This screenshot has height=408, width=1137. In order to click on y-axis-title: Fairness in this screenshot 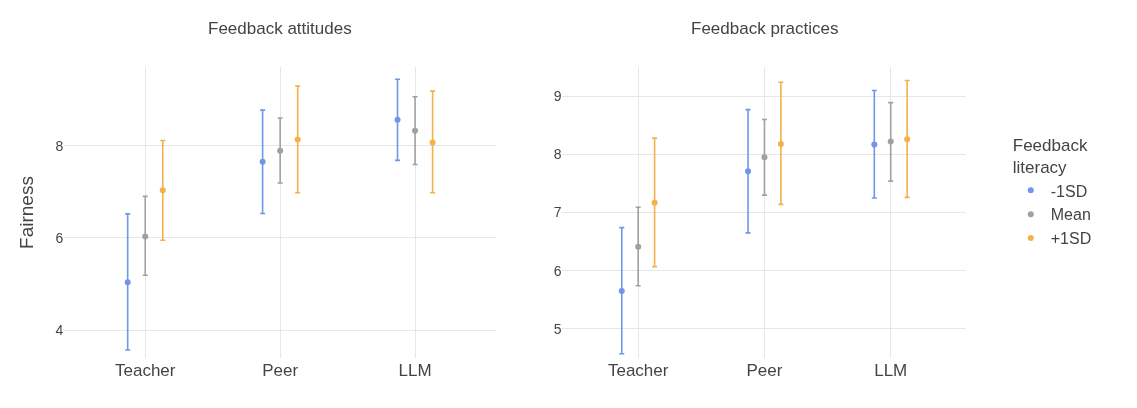, I will do `click(27, 212)`.